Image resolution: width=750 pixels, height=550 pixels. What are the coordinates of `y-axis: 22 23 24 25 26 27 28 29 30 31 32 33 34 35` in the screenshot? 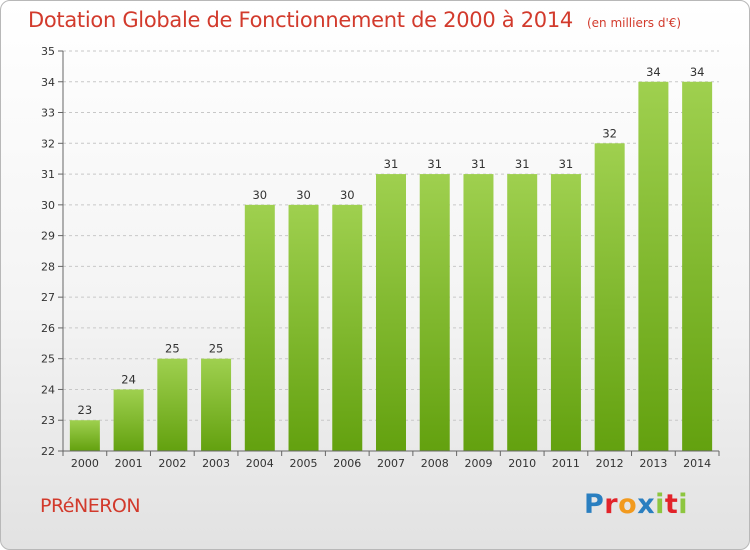 It's located at (52, 251).